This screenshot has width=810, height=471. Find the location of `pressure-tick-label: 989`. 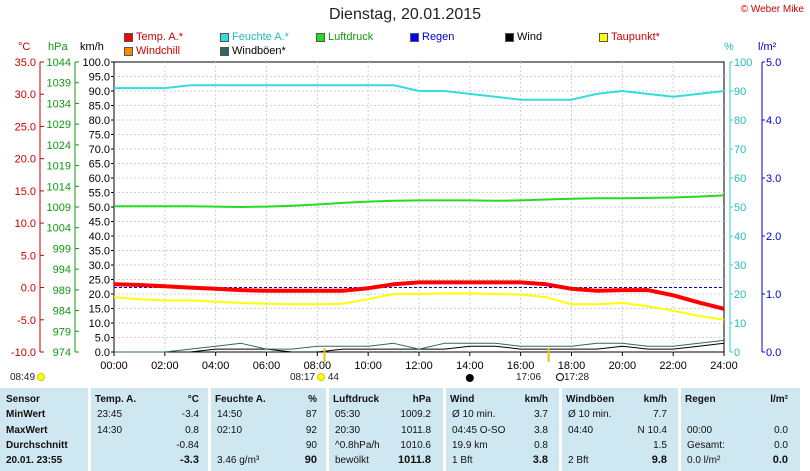

pressure-tick-label: 989 is located at coordinates (62, 291).